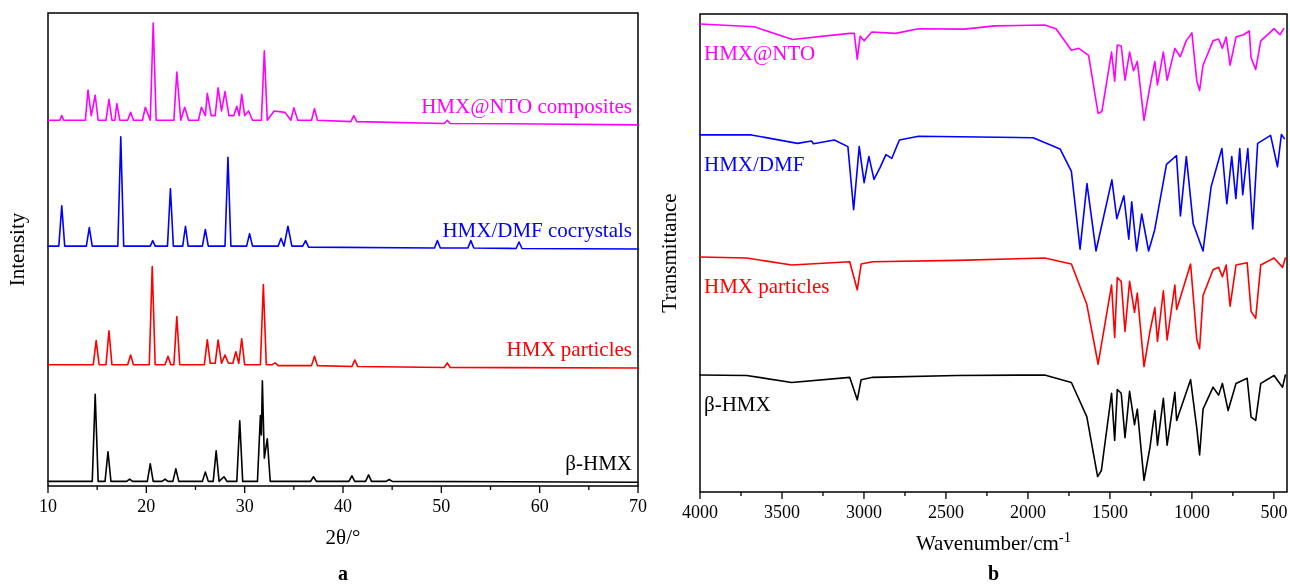  Describe the element at coordinates (17, 249) in the screenshot. I see `y-axis-title: Intensity` at that location.